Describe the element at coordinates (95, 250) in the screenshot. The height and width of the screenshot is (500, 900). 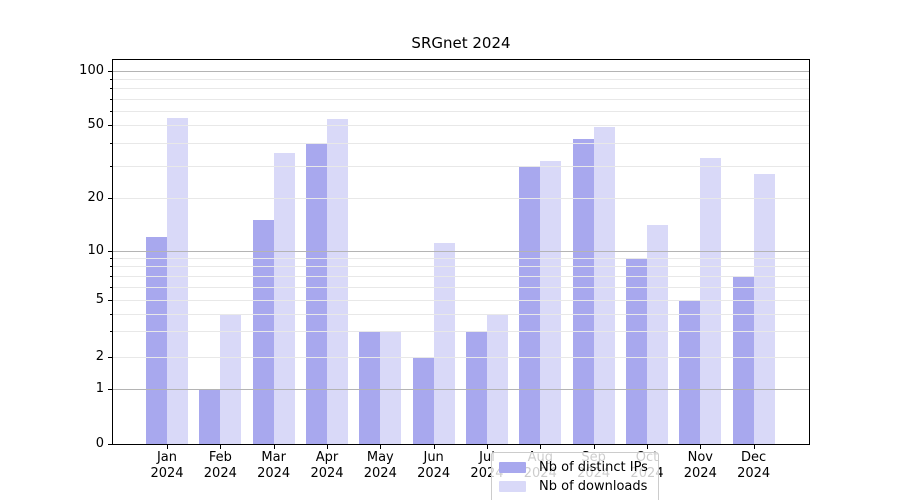
I see `y-tick-label-10: 10` at that location.